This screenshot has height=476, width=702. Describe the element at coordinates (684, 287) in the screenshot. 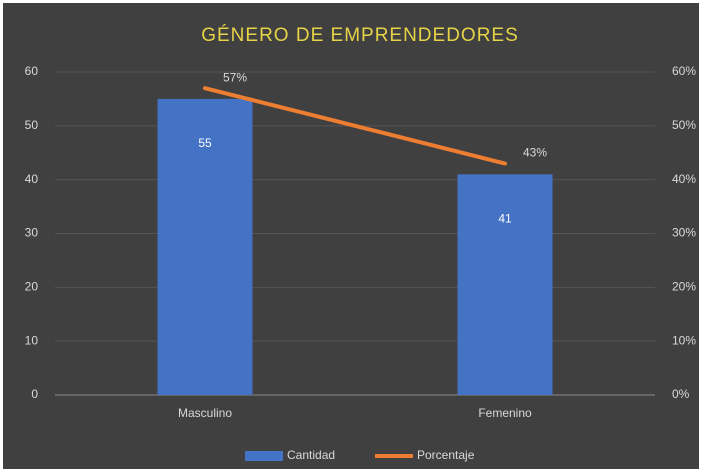

I see `y2-tick-label: 20%` at that location.